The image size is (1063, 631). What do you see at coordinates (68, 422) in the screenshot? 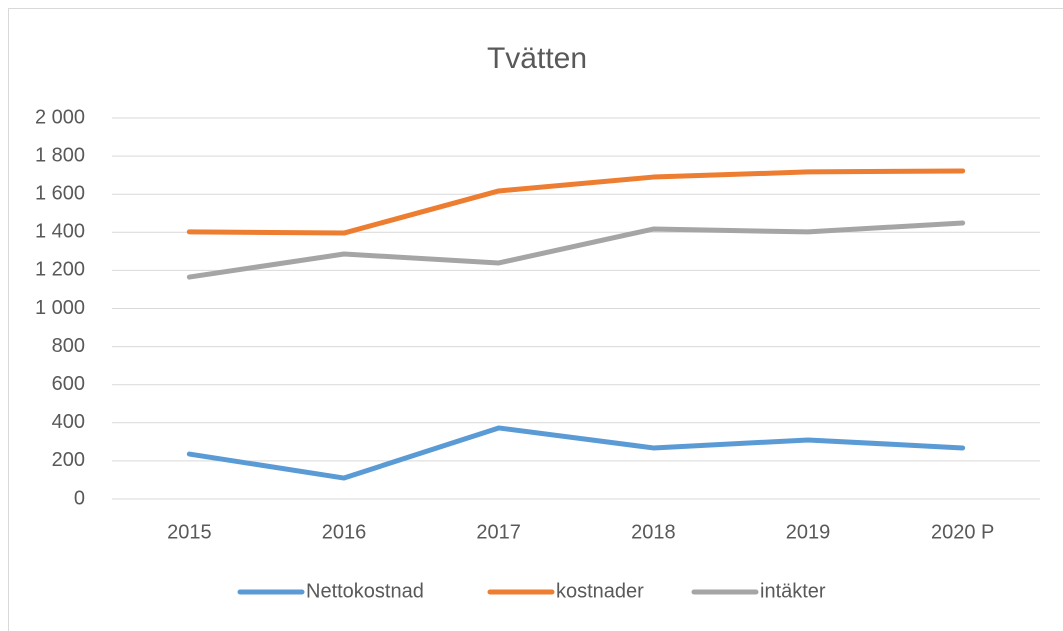
I see `y-tick-label: 400` at bounding box center [68, 422].